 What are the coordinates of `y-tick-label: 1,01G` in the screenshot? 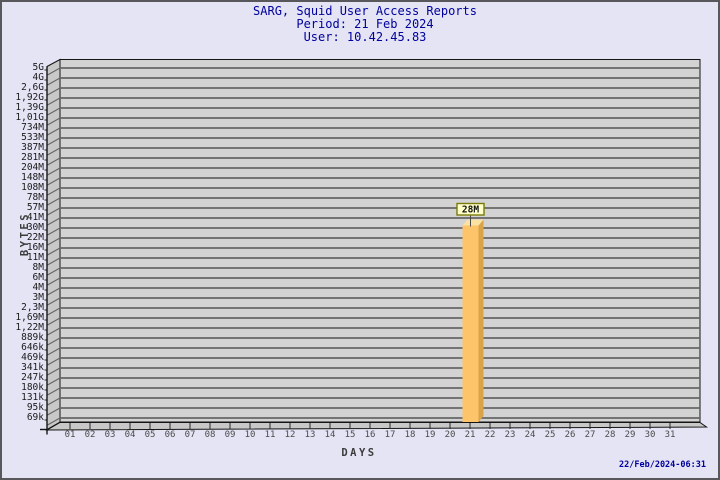 It's located at (29, 117).